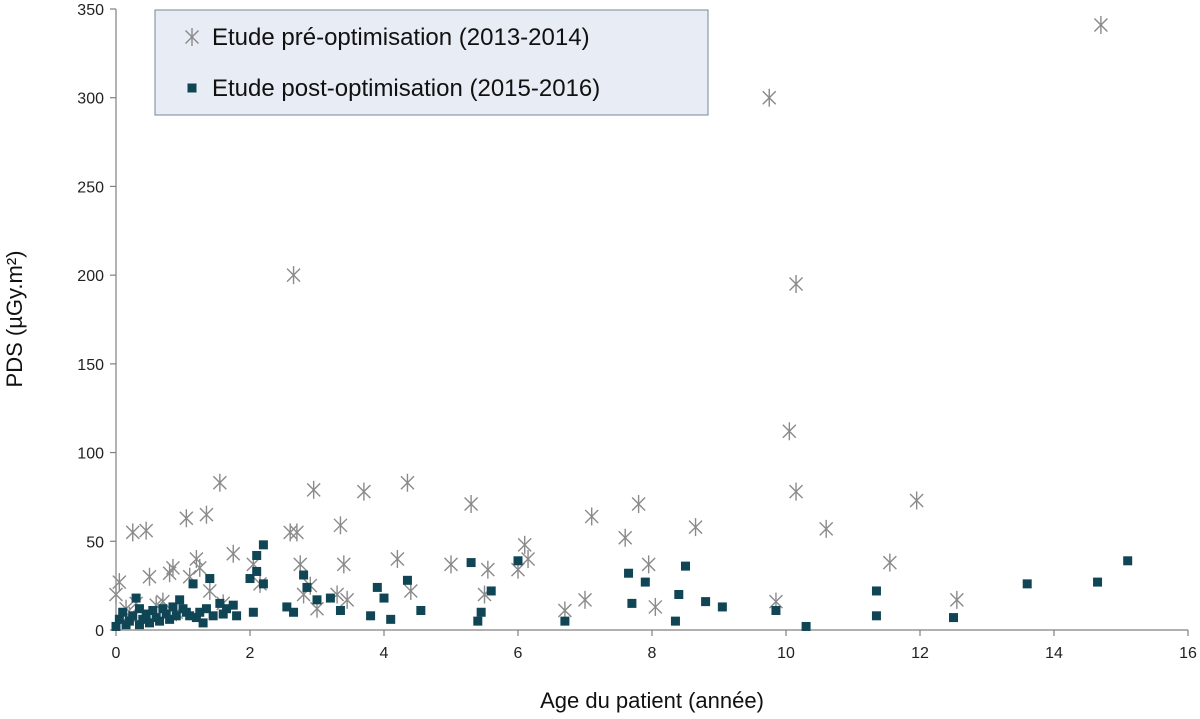  What do you see at coordinates (1188, 653) in the screenshot?
I see `x-tick-label: 16` at bounding box center [1188, 653].